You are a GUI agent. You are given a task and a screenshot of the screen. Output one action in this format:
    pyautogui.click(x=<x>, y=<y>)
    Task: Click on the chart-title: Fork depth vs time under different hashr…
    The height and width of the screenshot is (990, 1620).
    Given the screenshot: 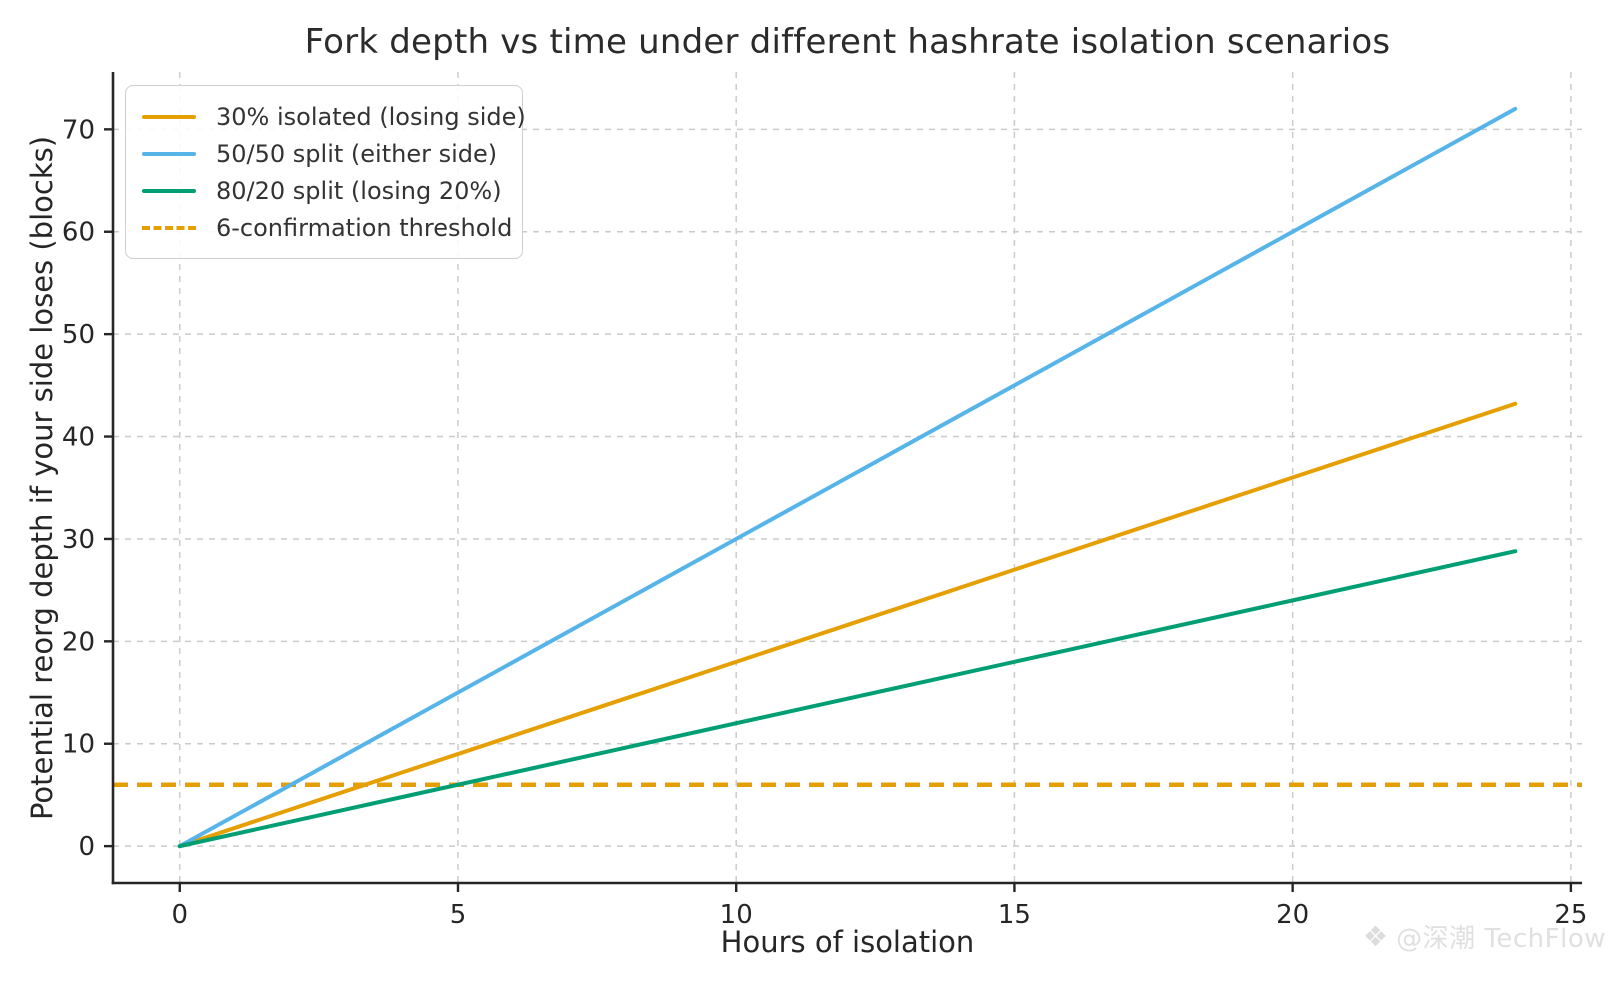 What is the action you would take?
    pyautogui.click(x=847, y=42)
    